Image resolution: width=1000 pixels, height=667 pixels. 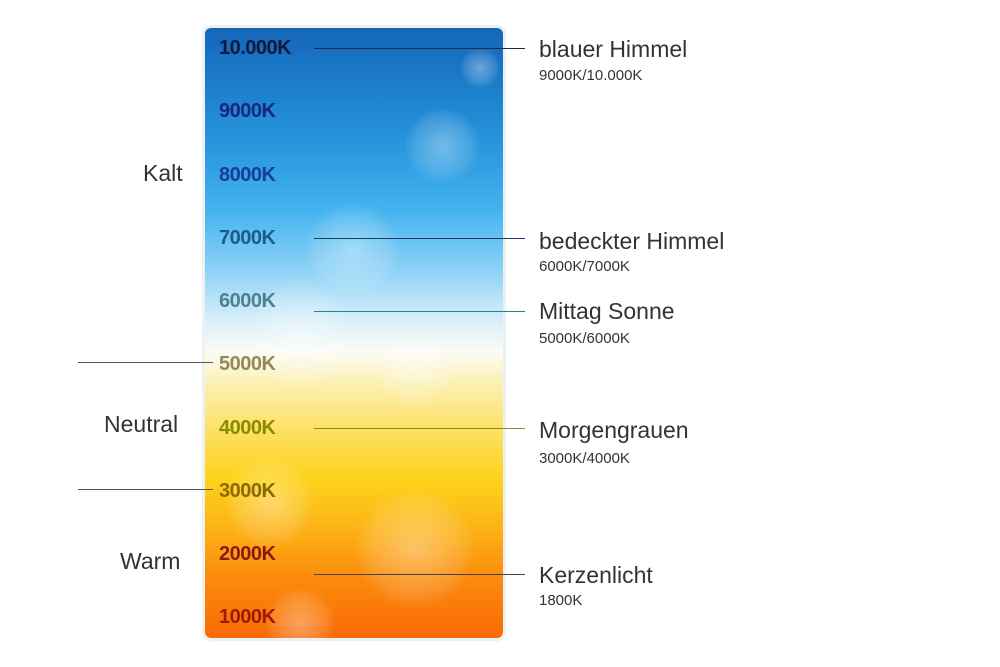 What do you see at coordinates (247, 364) in the screenshot?
I see `tick-label-5000k: 5000K` at bounding box center [247, 364].